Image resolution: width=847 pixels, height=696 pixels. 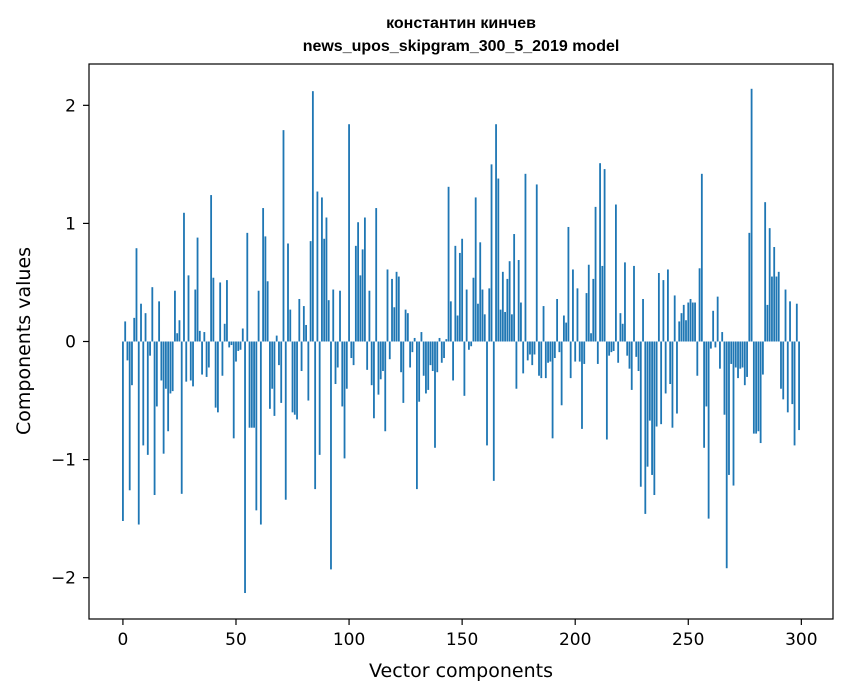 I want to click on x-tick-label-0: 0, so click(x=123, y=640).